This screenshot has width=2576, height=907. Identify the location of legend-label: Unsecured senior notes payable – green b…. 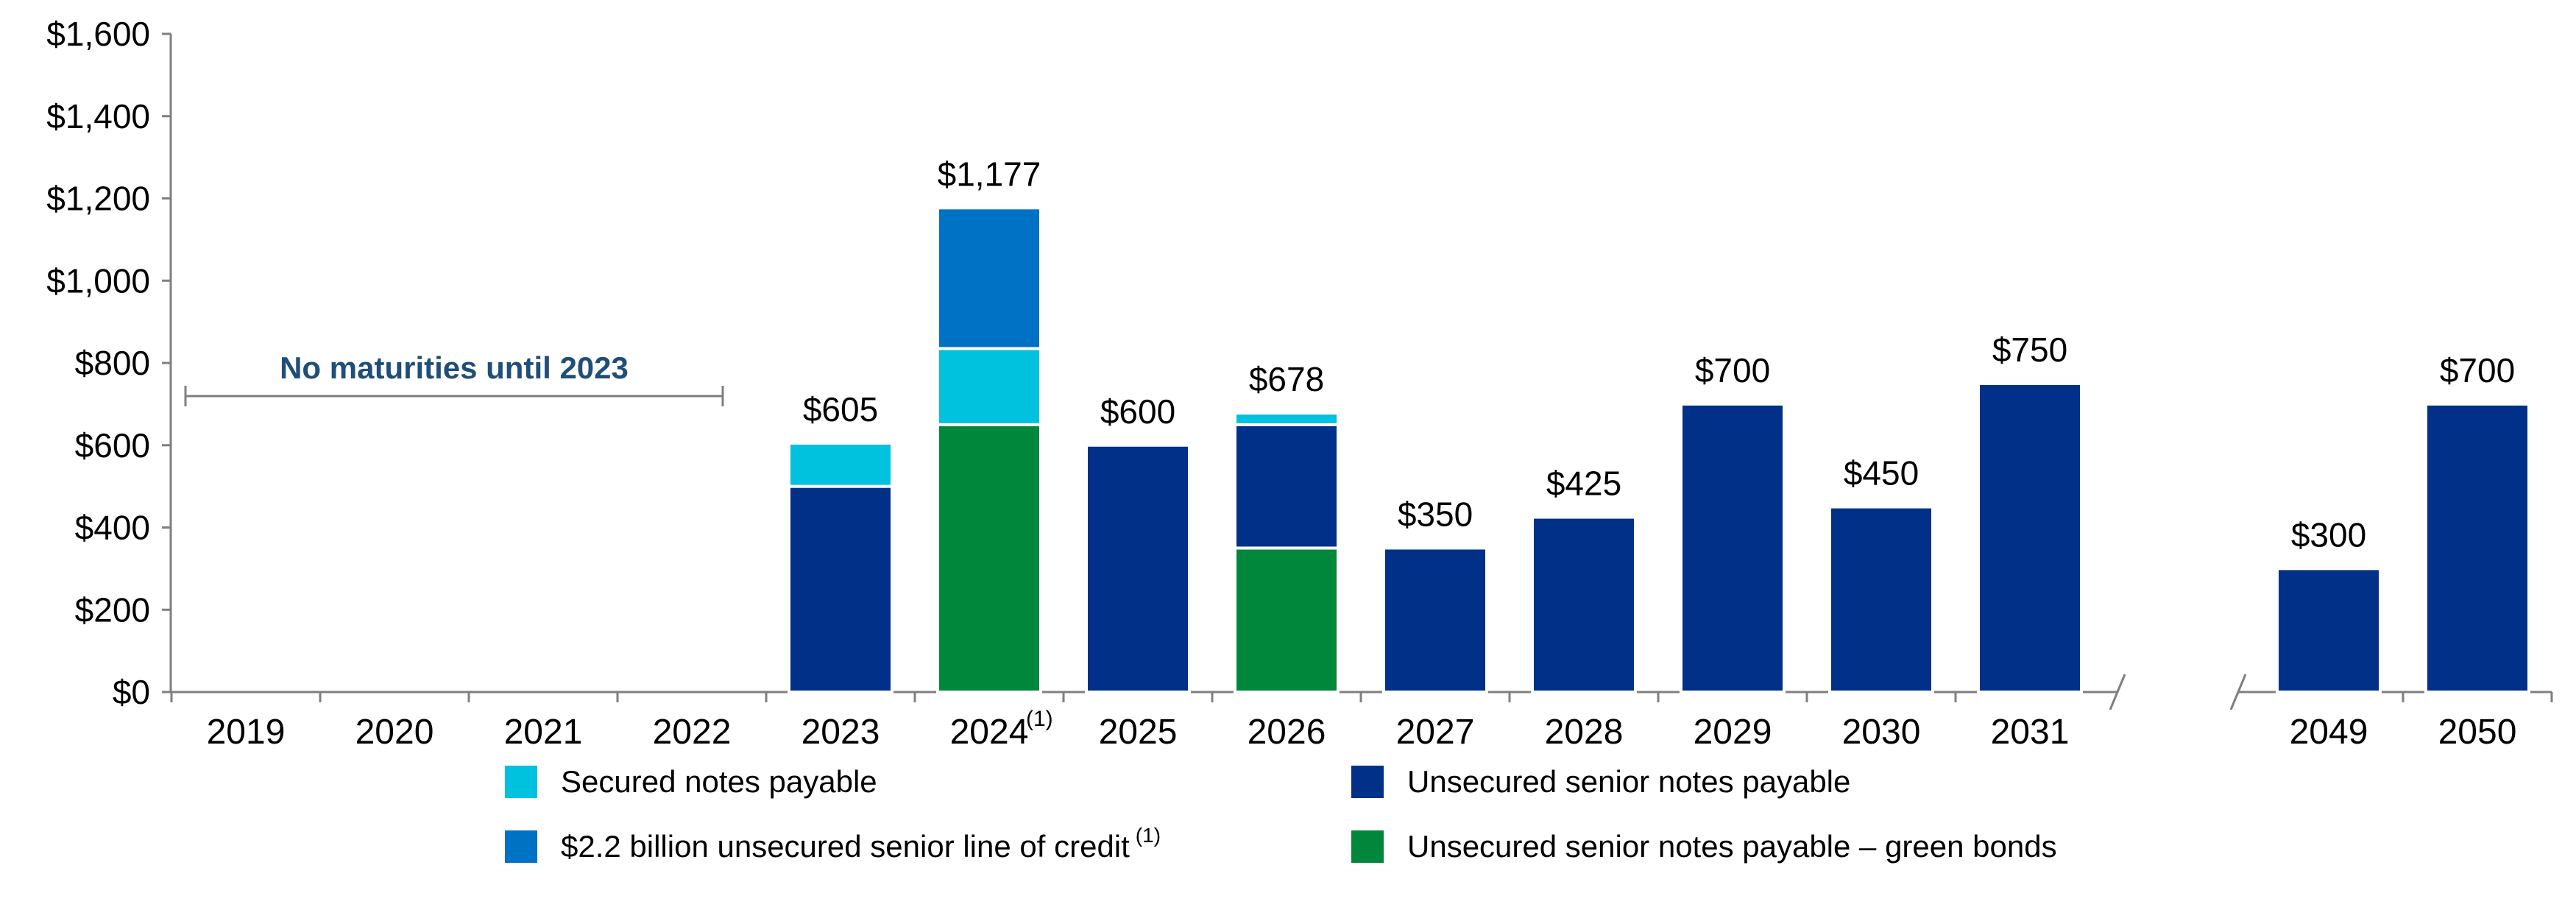
(1732, 846).